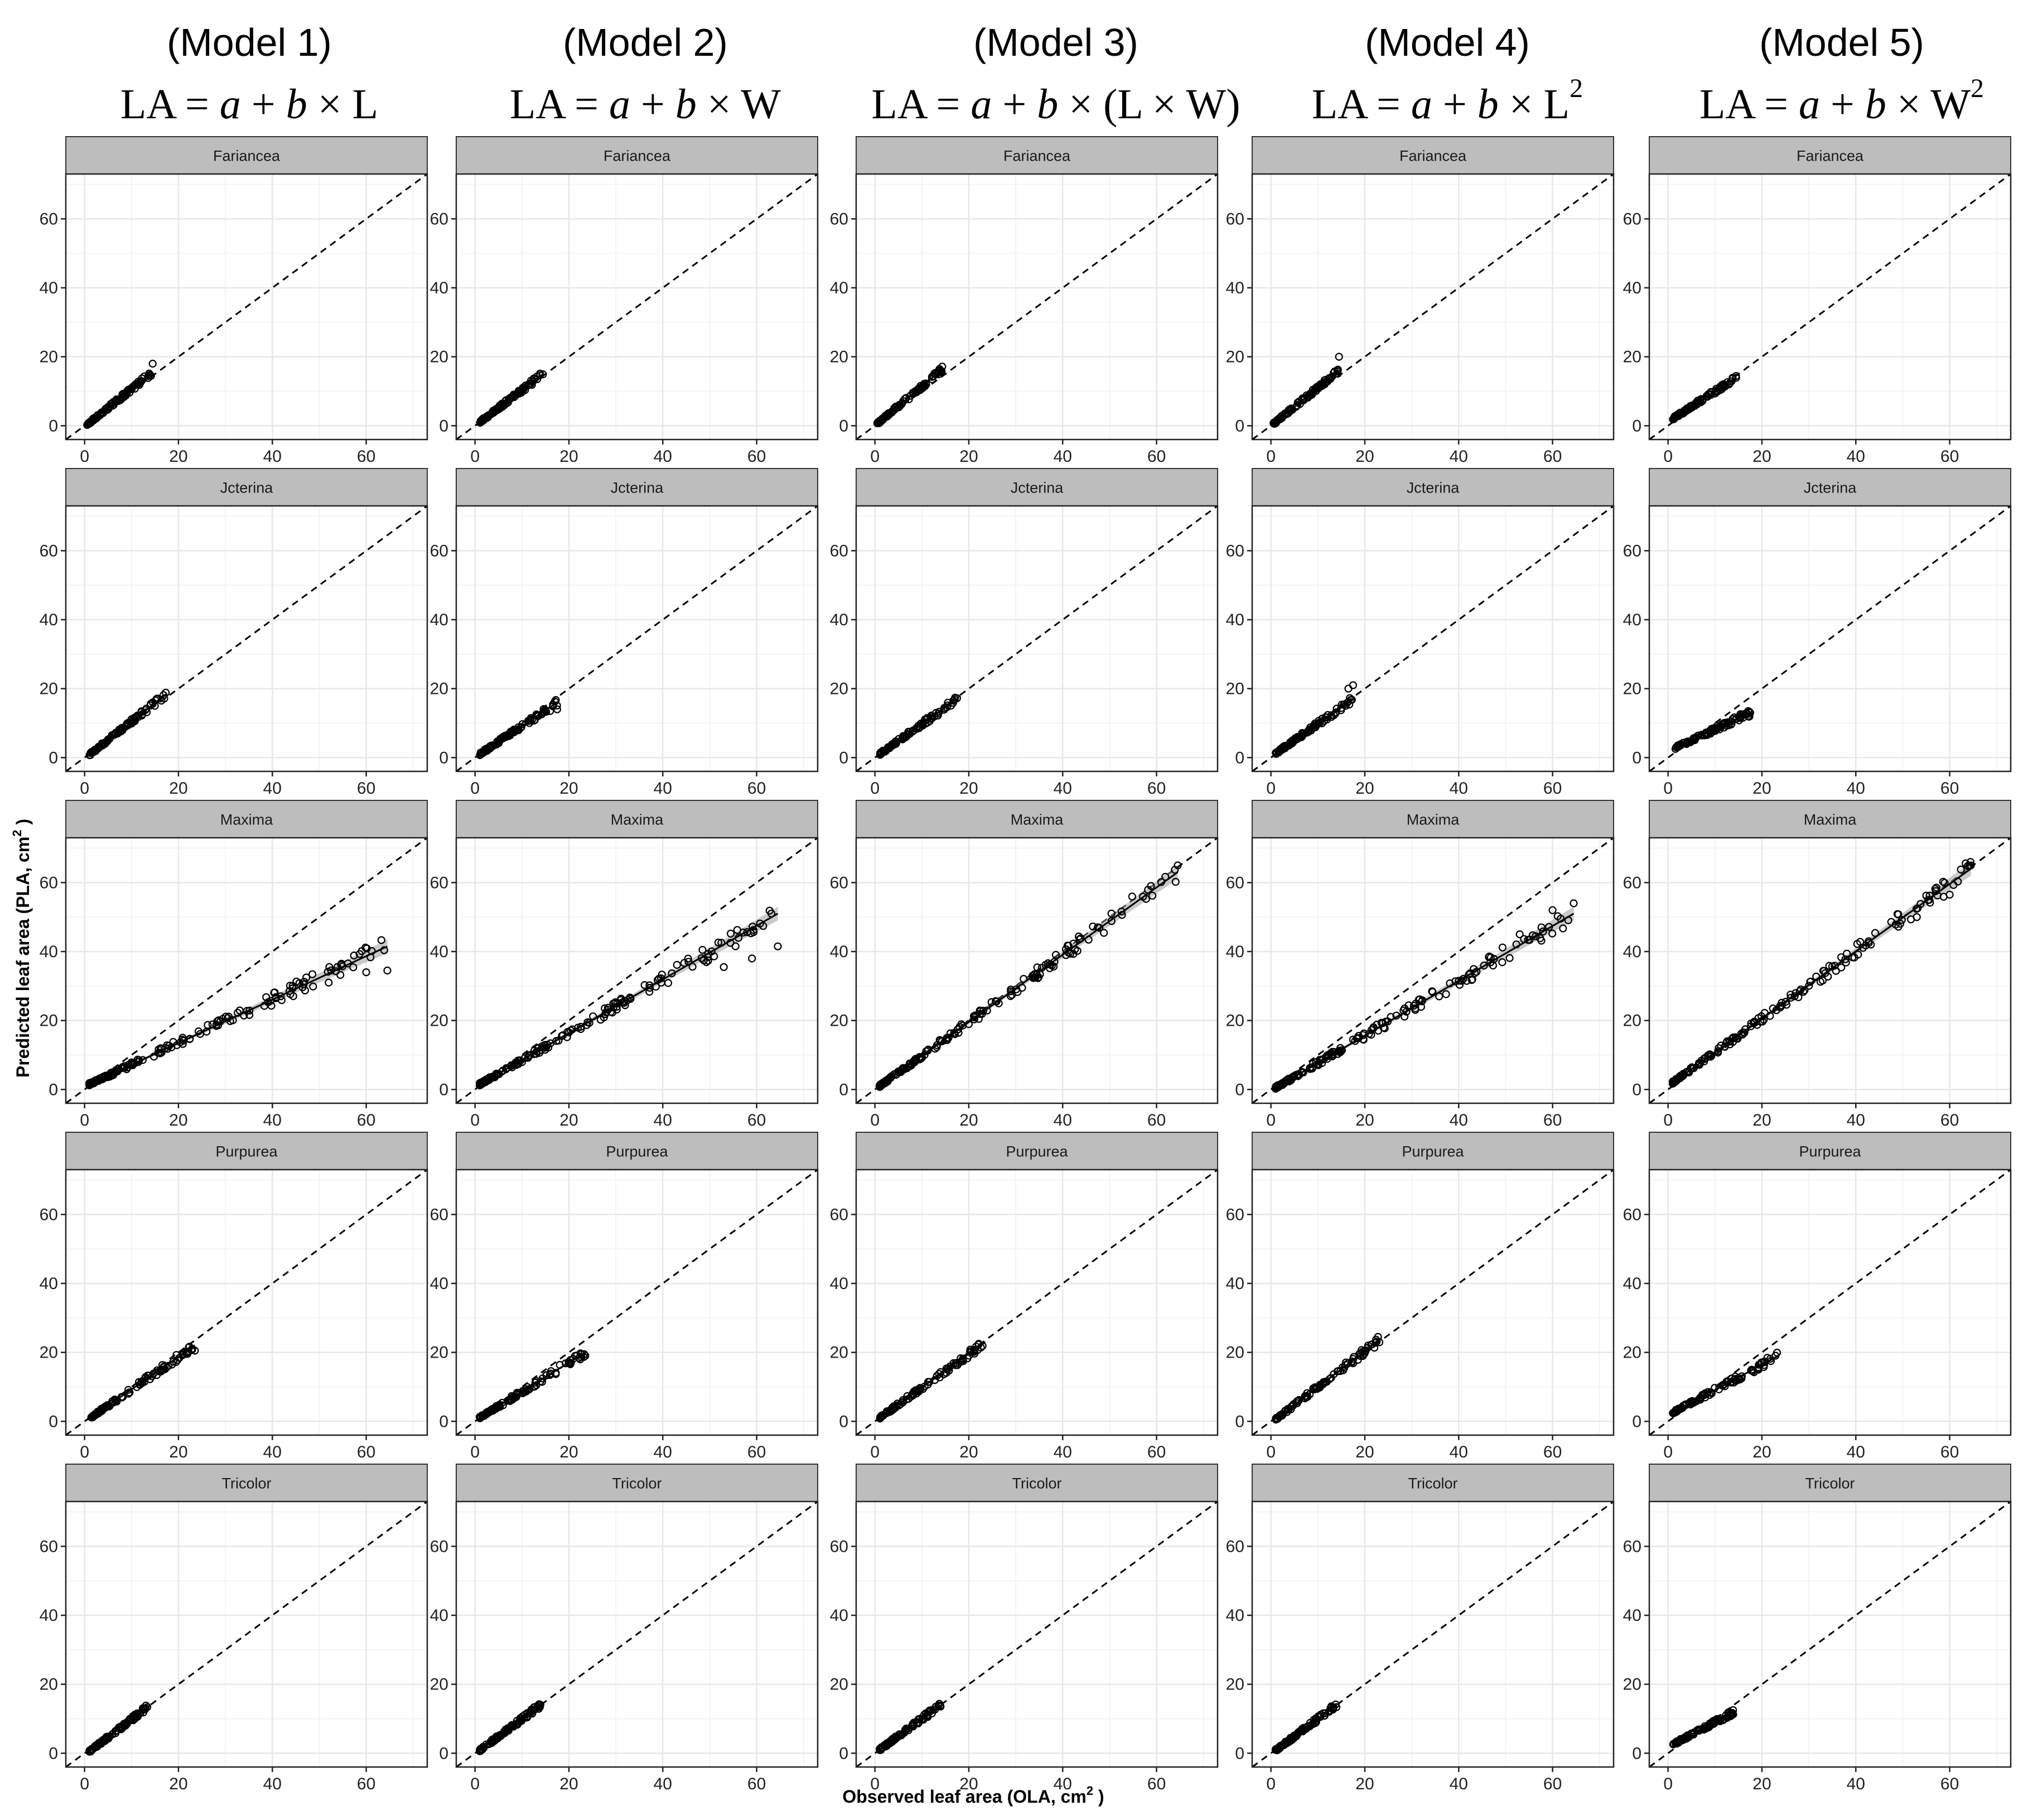  Describe the element at coordinates (645, 104) in the screenshot. I see `model-formula-2: LA = a + b × W` at that location.